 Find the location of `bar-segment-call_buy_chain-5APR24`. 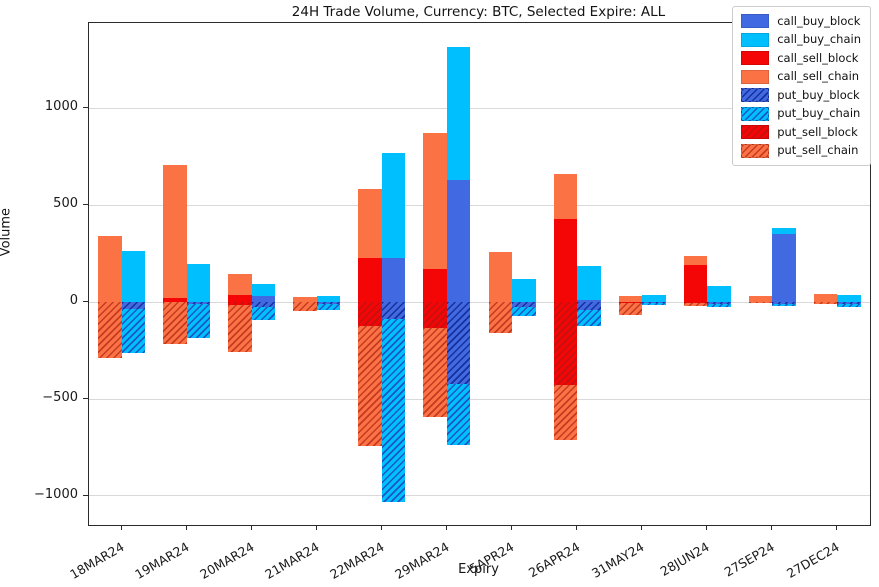

bar-segment-call_buy_chain-5APR24 is located at coordinates (524, 290).